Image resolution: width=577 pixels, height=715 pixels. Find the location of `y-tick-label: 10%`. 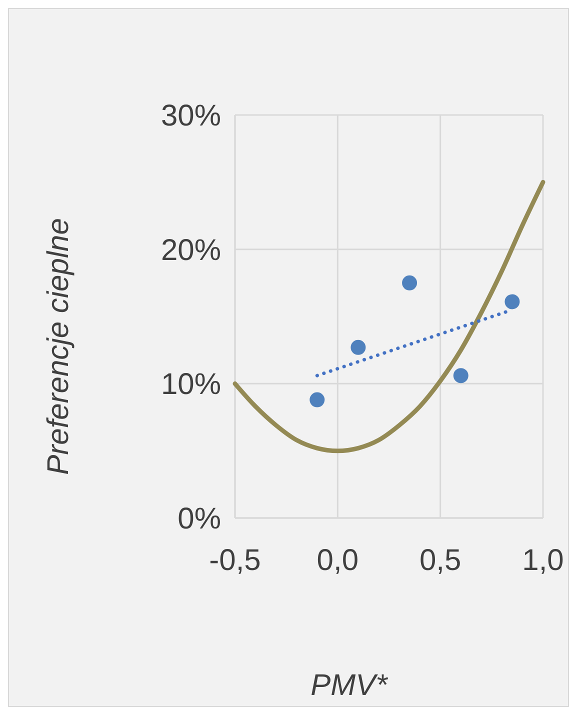

y-tick-label: 10% is located at coordinates (190, 385).